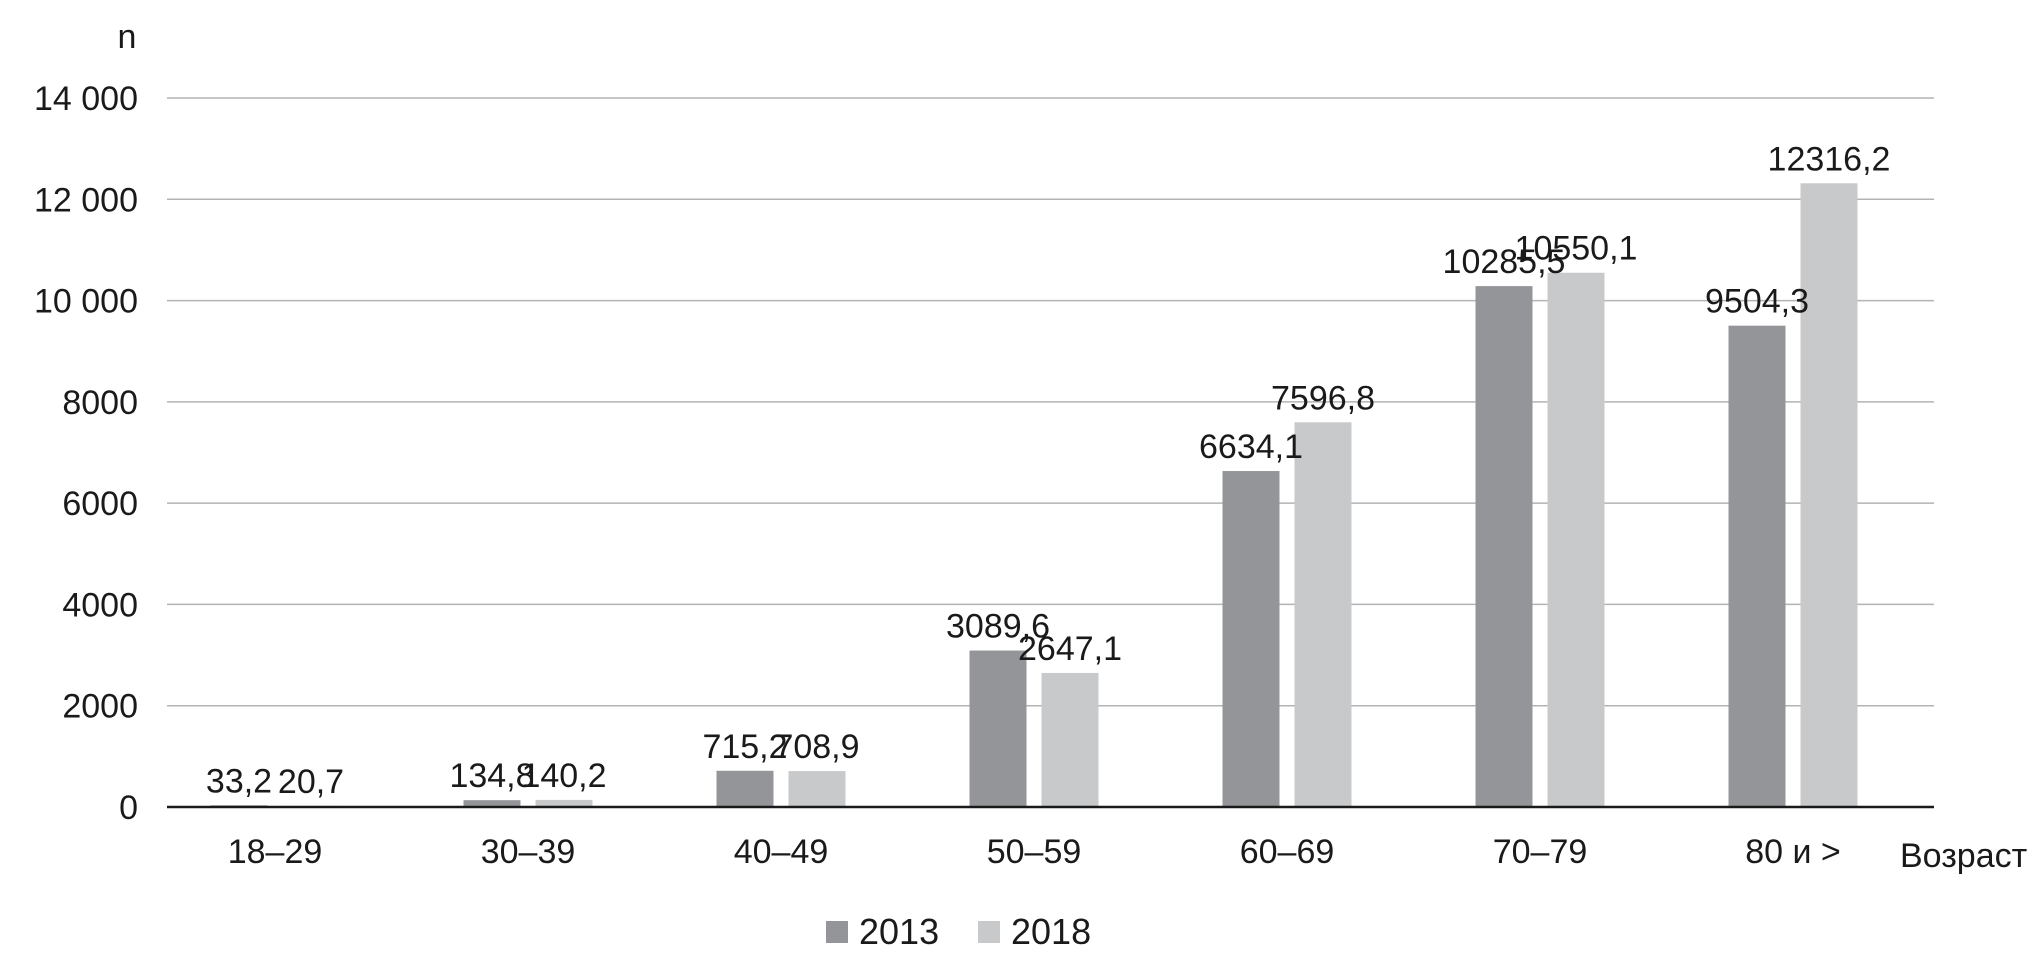 The image size is (2043, 970). Describe the element at coordinates (1829, 159) in the screenshot. I see `data-label: 12316,2` at that location.